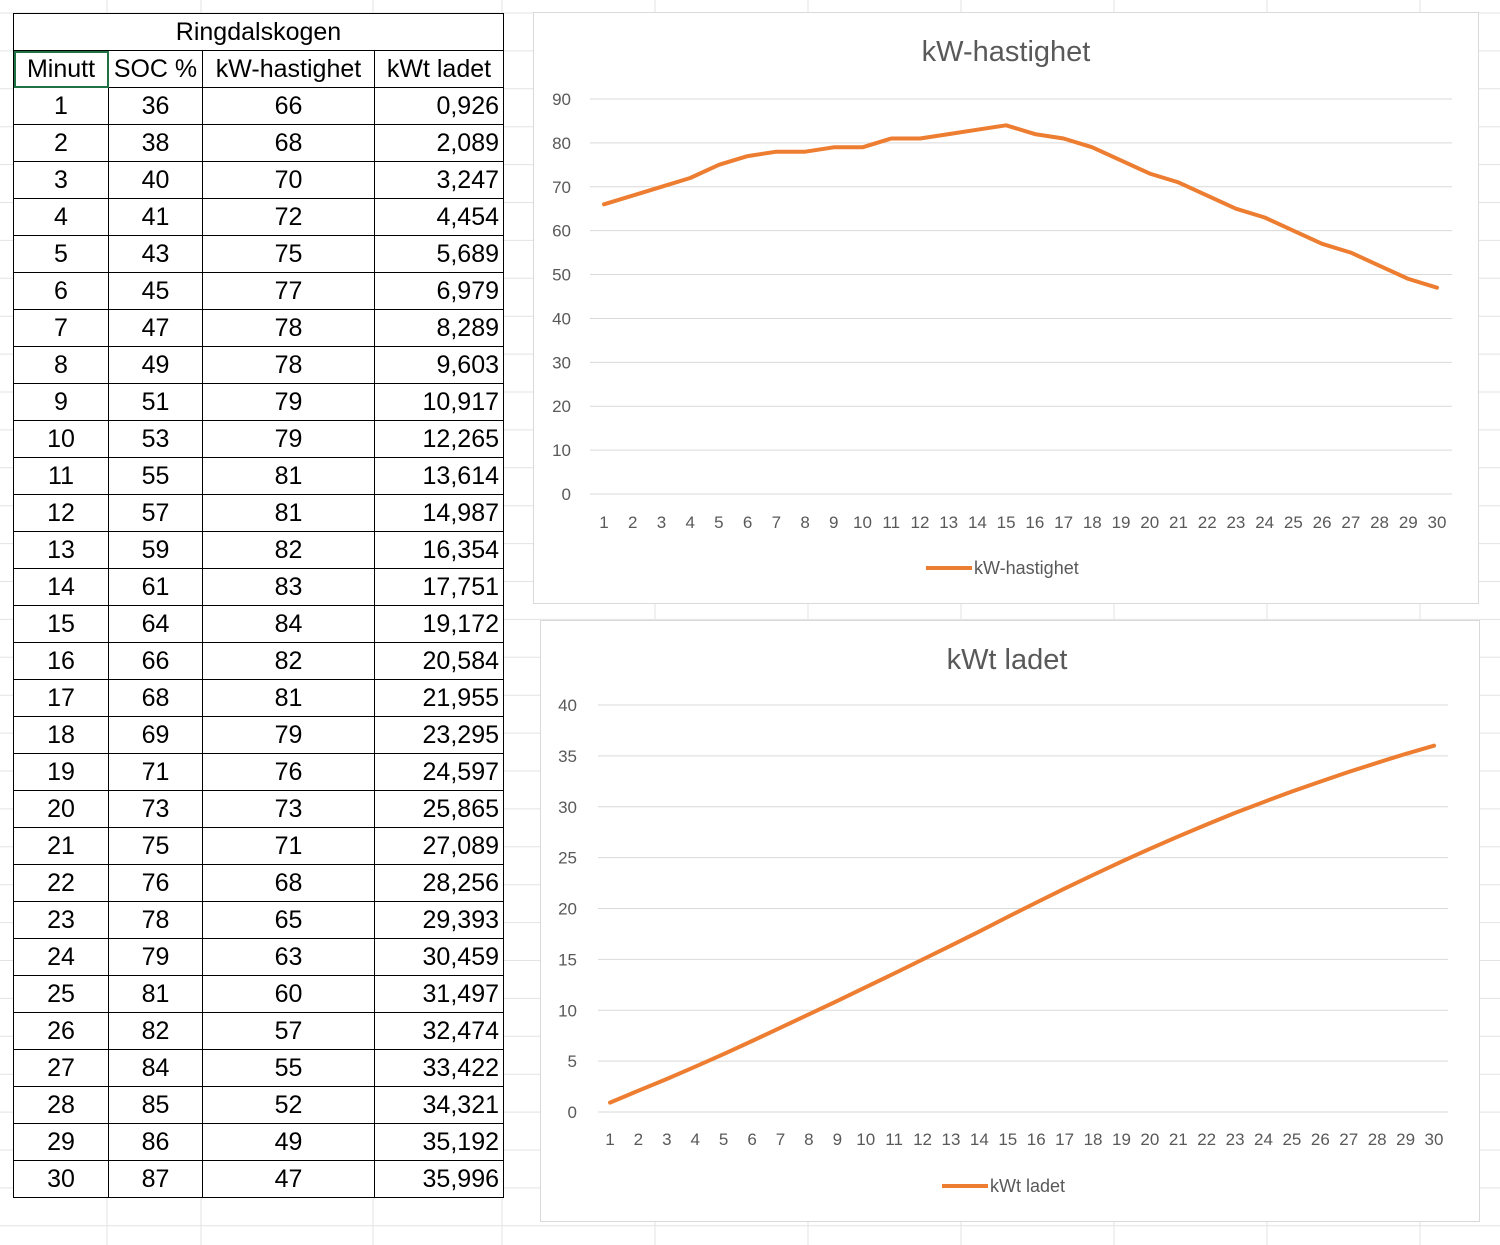 This screenshot has width=1500, height=1245. Describe the element at coordinates (155, 69) in the screenshot. I see `column-header-soc: SOC %` at that location.